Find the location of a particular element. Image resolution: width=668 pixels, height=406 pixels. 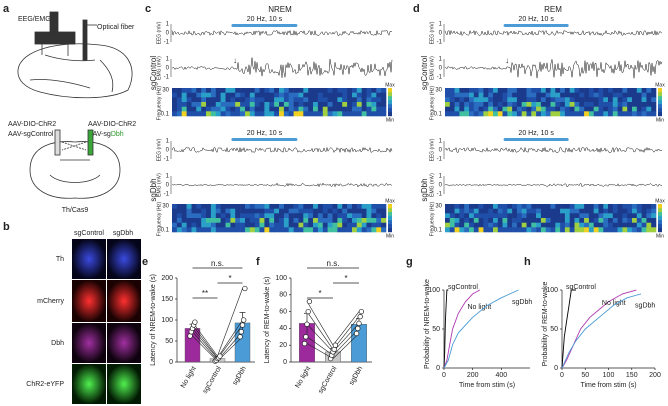

series-label: sgControl is located at coordinates (581, 287).